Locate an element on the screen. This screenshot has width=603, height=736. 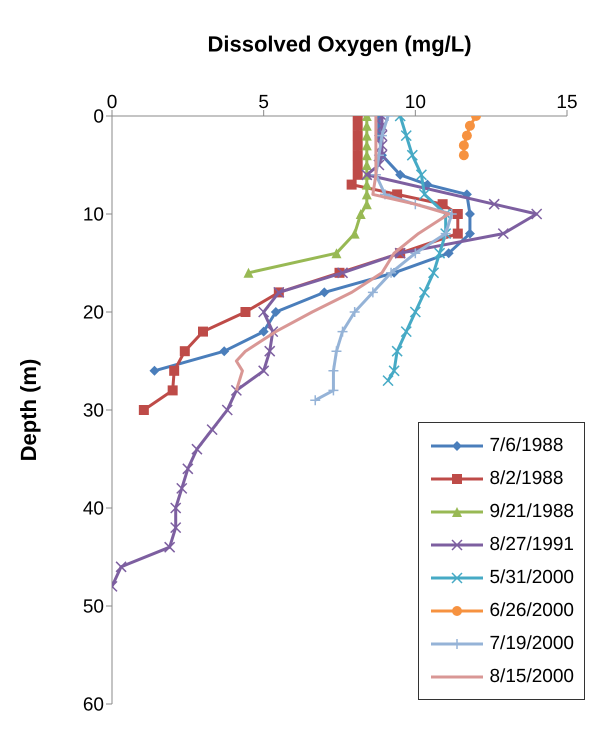
x-tick-label: 5 is located at coordinates (263, 102).